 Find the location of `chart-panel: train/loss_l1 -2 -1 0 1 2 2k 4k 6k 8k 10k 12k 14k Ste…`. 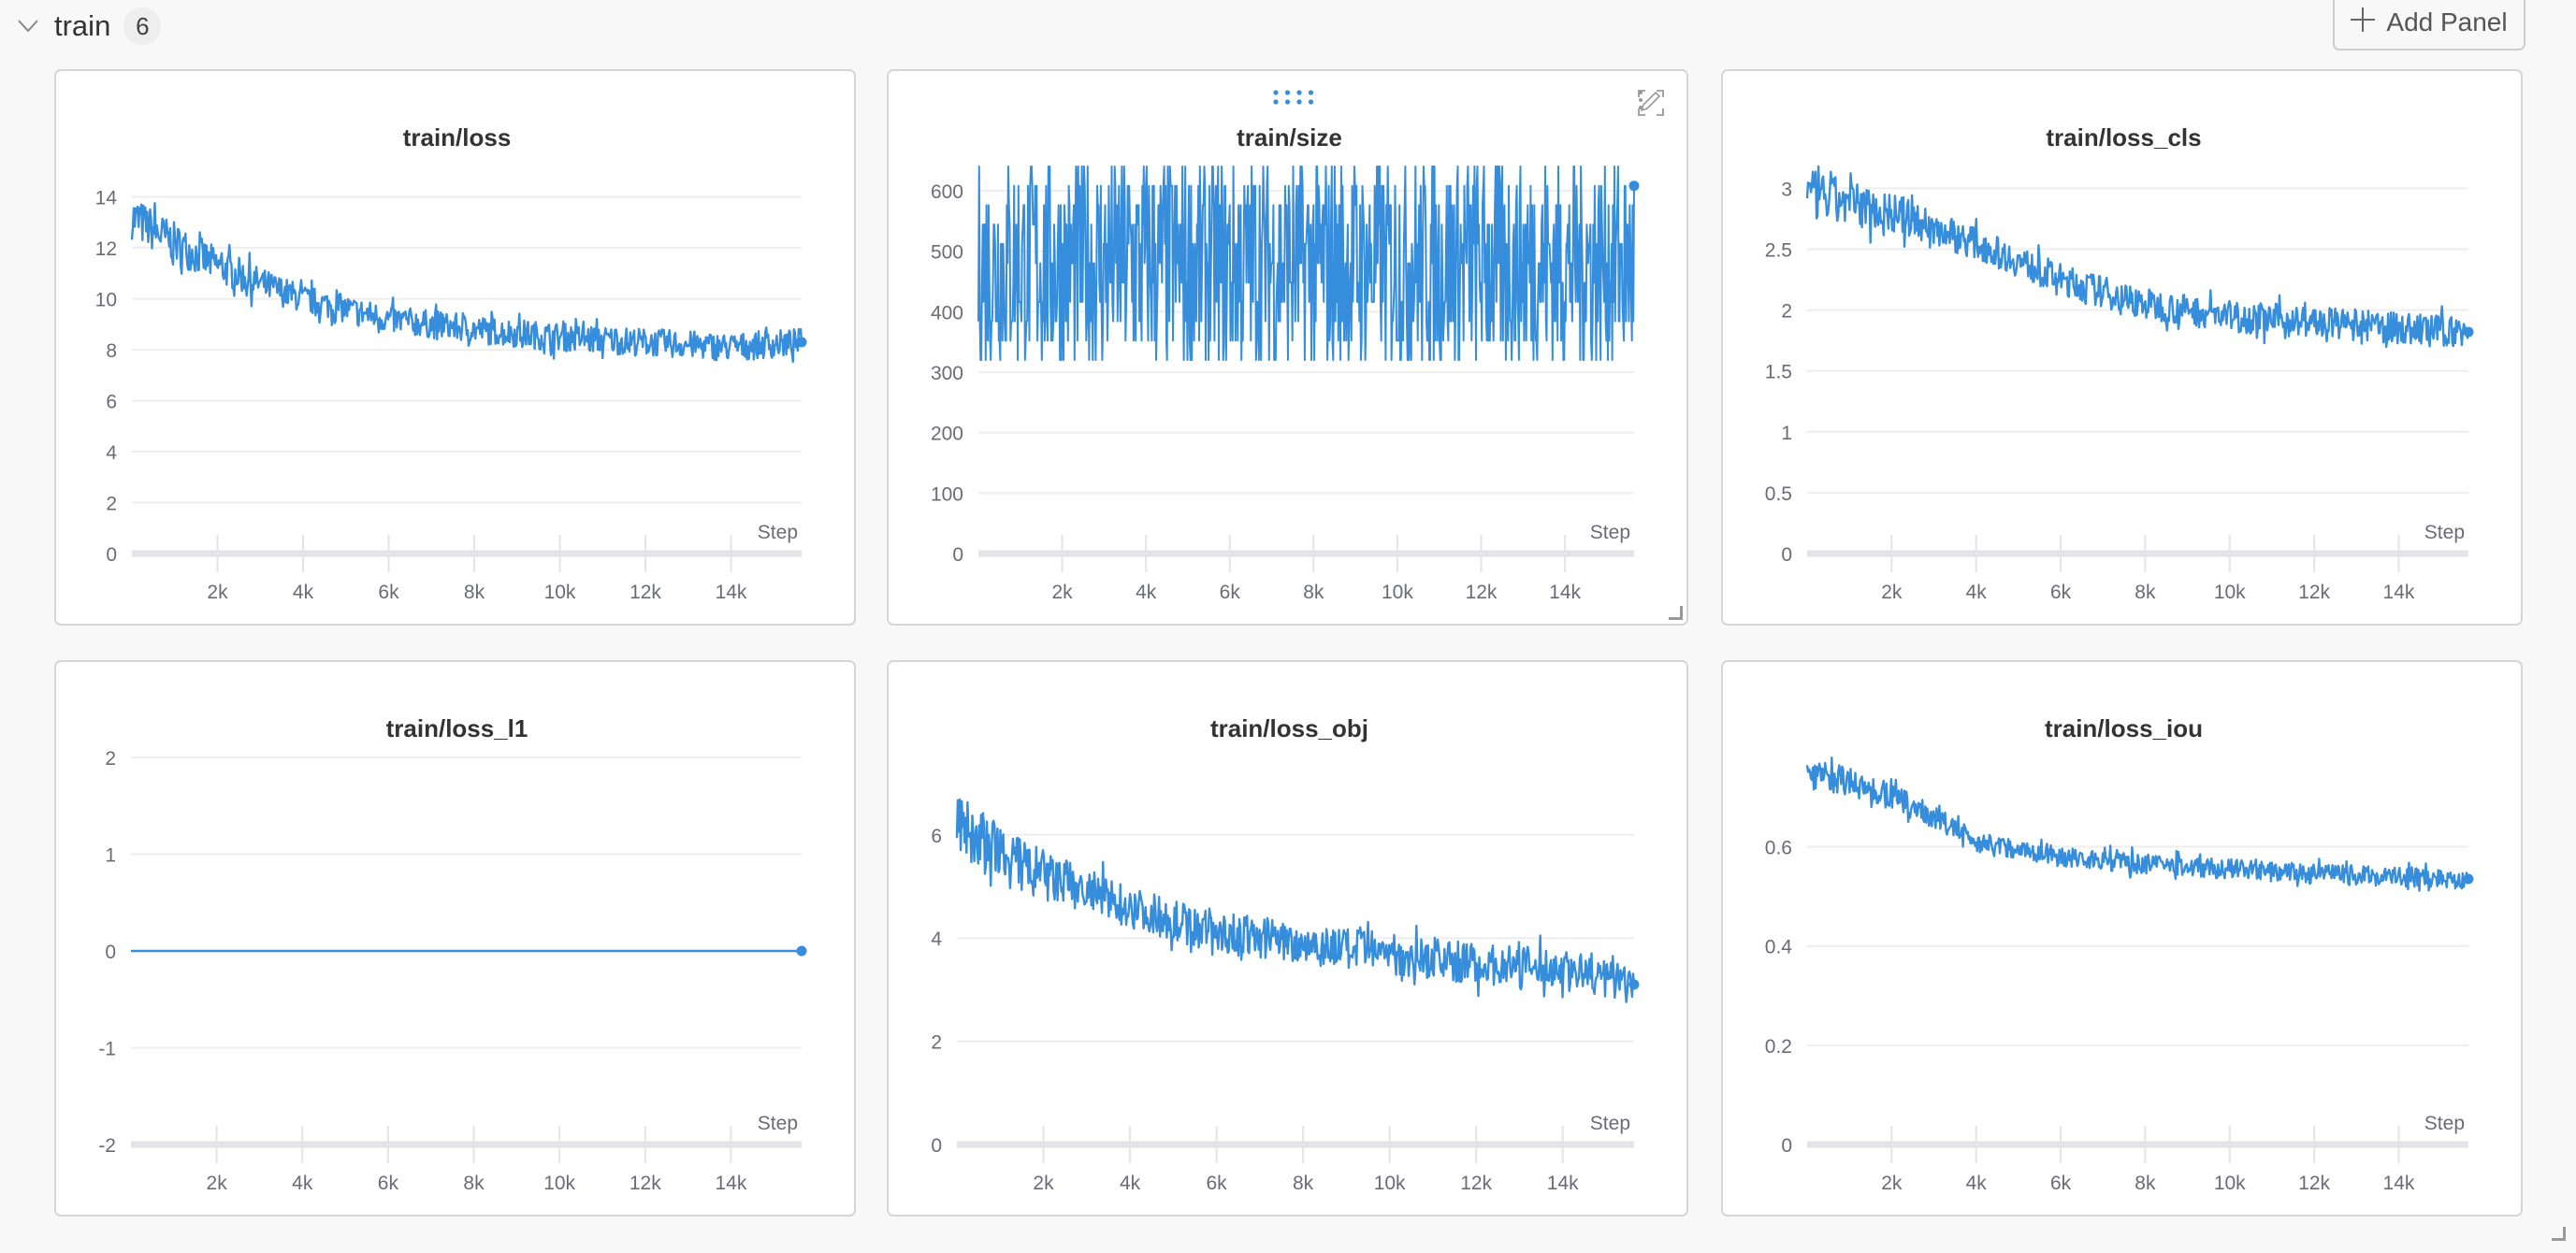

chart-panel: train/loss_l1 -2 -1 0 1 2 2k 4k 6k 8k 10k 12k 14k Ste… is located at coordinates (455, 938).